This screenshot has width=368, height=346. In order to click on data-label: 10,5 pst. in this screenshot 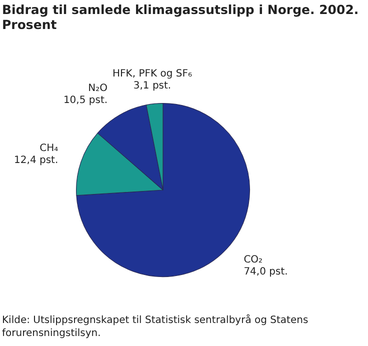, I will do `click(85, 100)`.